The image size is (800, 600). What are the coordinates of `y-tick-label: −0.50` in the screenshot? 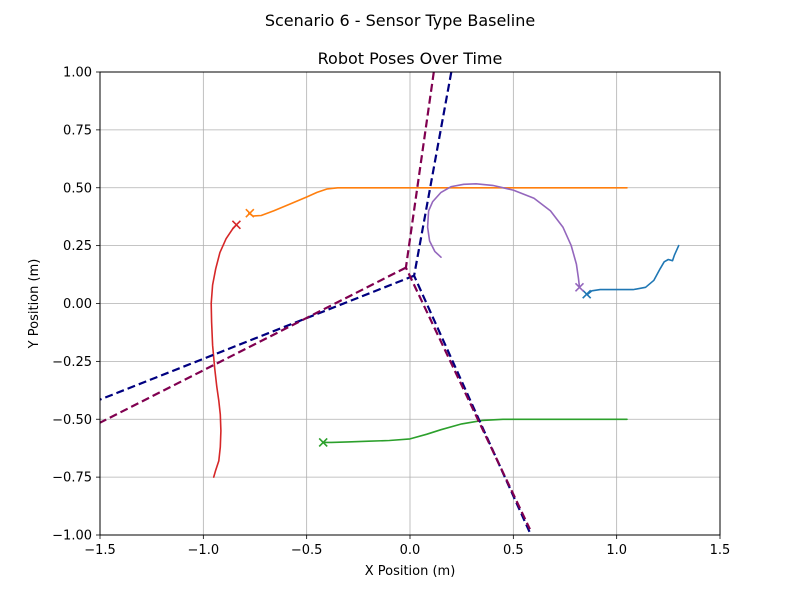 It's located at (72, 420).